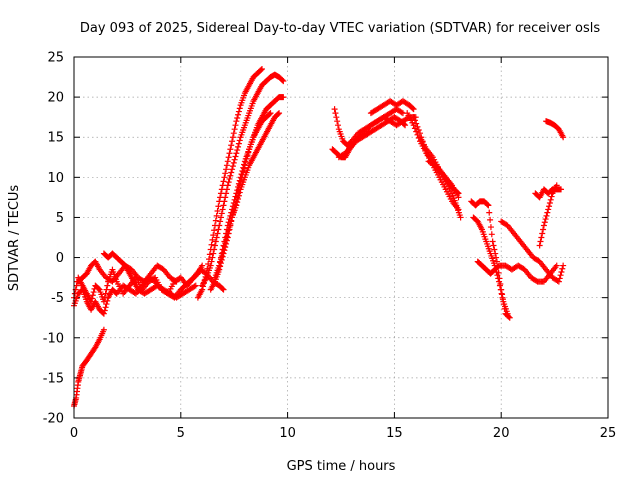 The image size is (640, 480). Describe the element at coordinates (343, 433) in the screenshot. I see `x-tick-labels: 0 5 10 15 20 25` at that location.